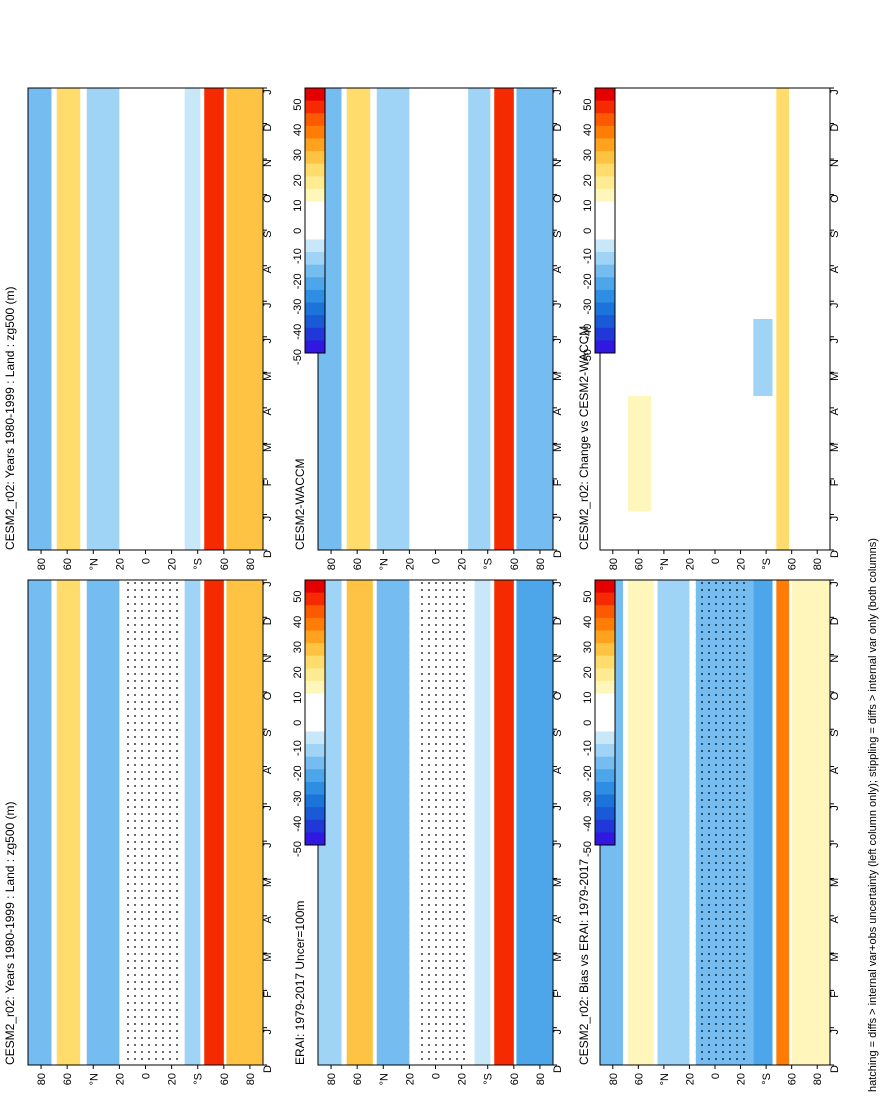 This screenshot has width=891, height=1100. What do you see at coordinates (40, 319) in the screenshot?
I see `region-north-polar` at bounding box center [40, 319].